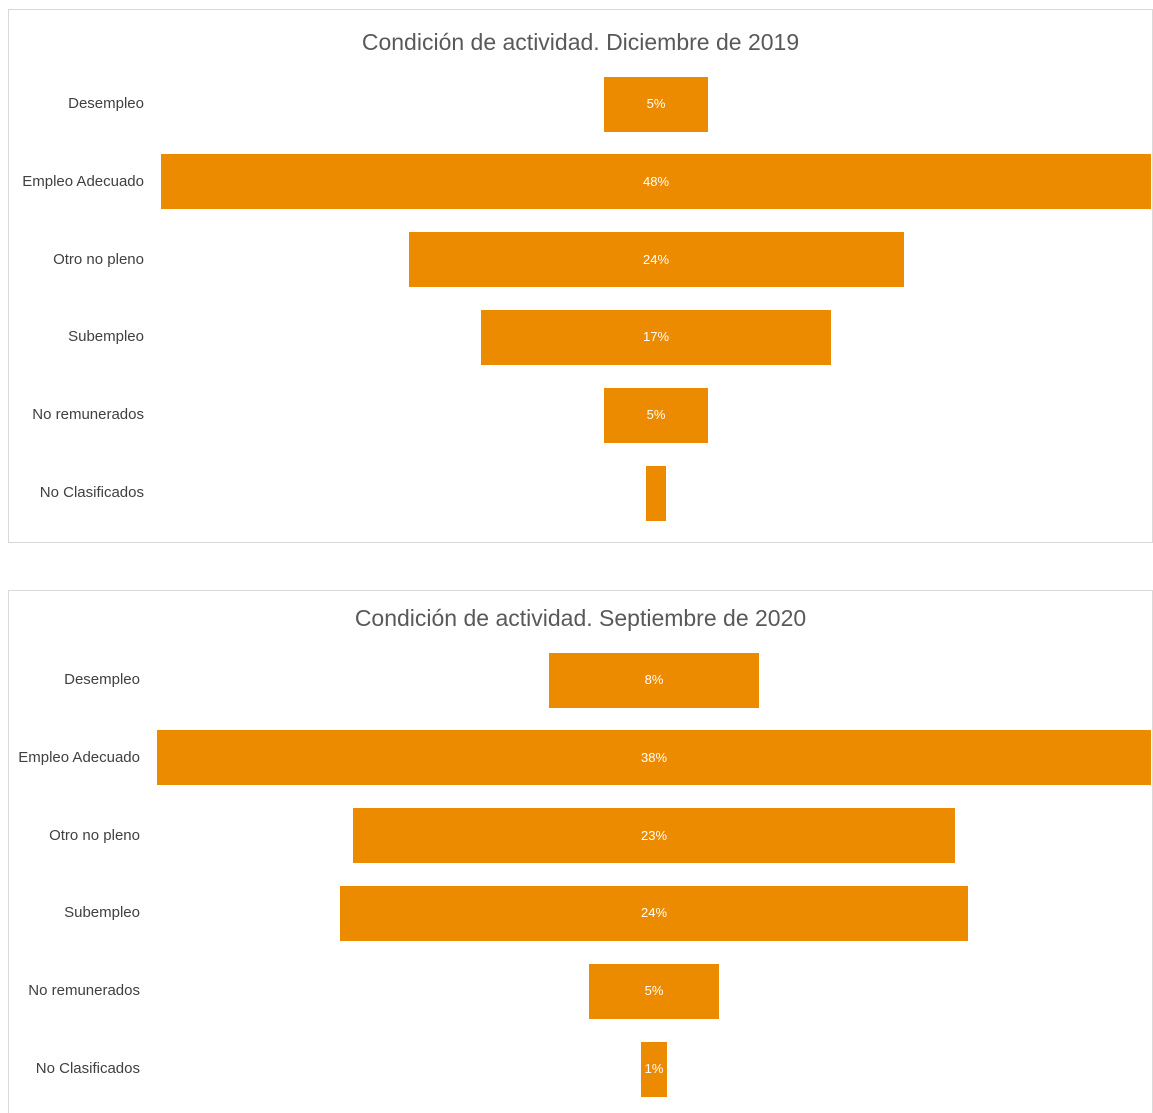 Image resolution: width=1153 pixels, height=1113 pixels. I want to click on data-label: 38%, so click(654, 757).